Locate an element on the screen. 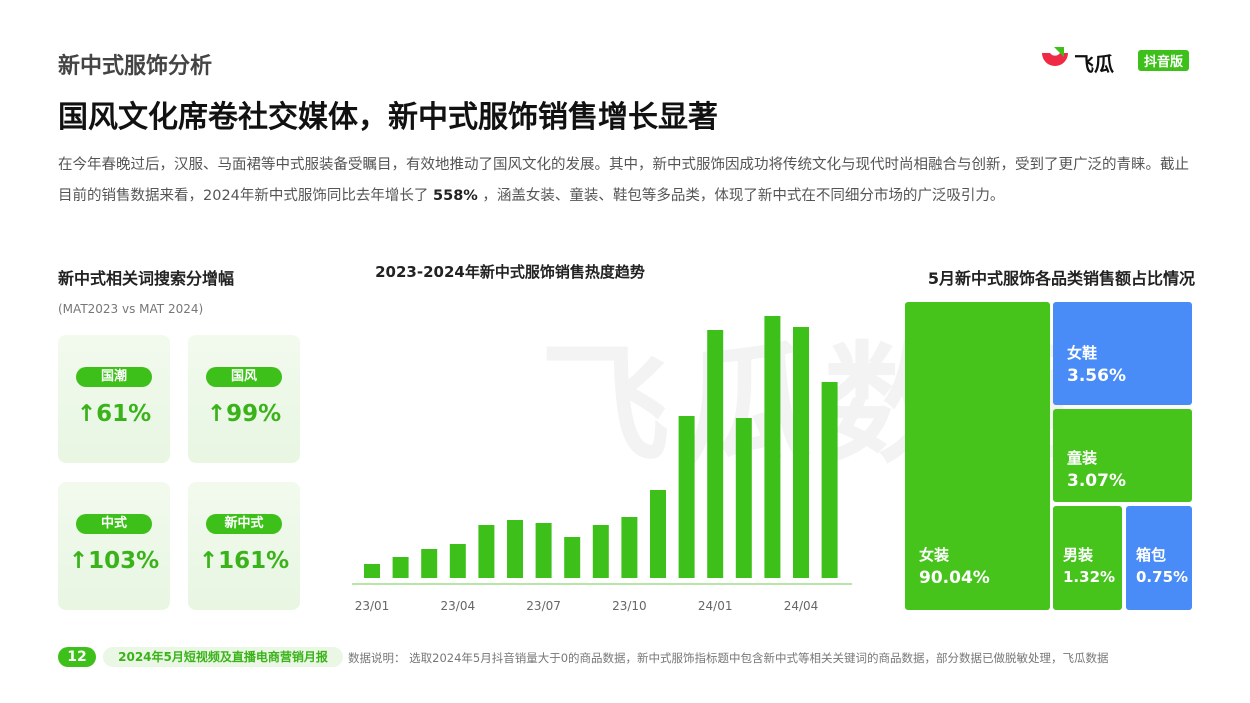 The image size is (1250, 703). cell-value: 90.04% is located at coordinates (954, 578).